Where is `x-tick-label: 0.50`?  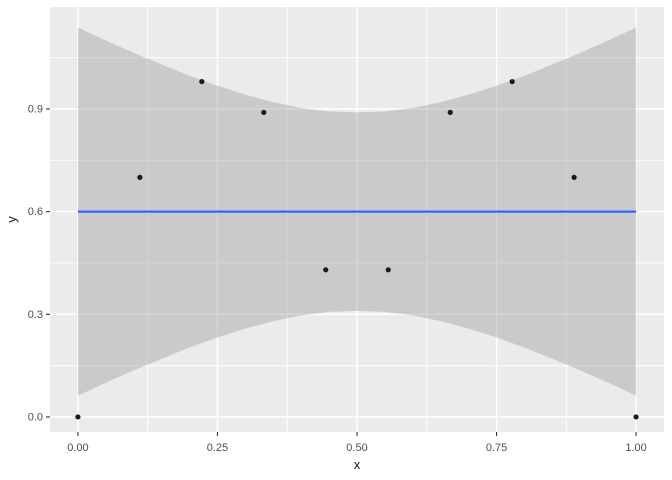
x-tick-label: 0.50 is located at coordinates (356, 448).